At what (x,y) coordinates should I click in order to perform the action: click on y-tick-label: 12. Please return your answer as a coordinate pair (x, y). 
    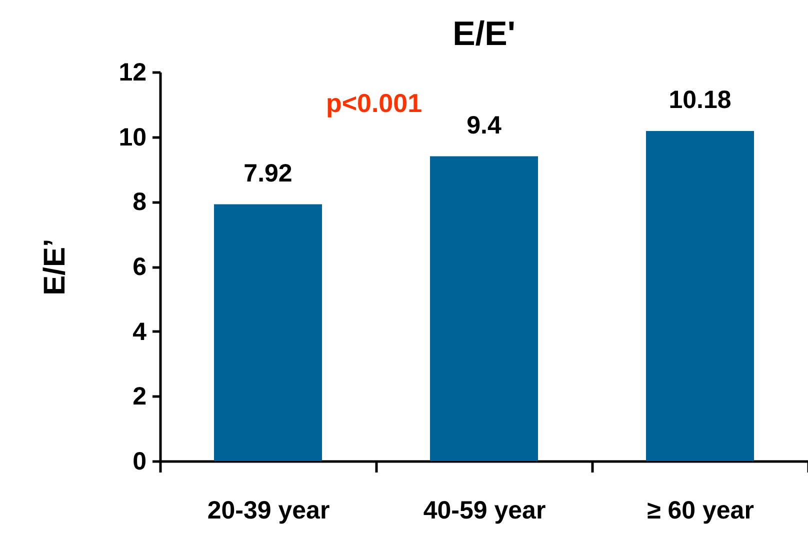
    Looking at the image, I should click on (132, 72).